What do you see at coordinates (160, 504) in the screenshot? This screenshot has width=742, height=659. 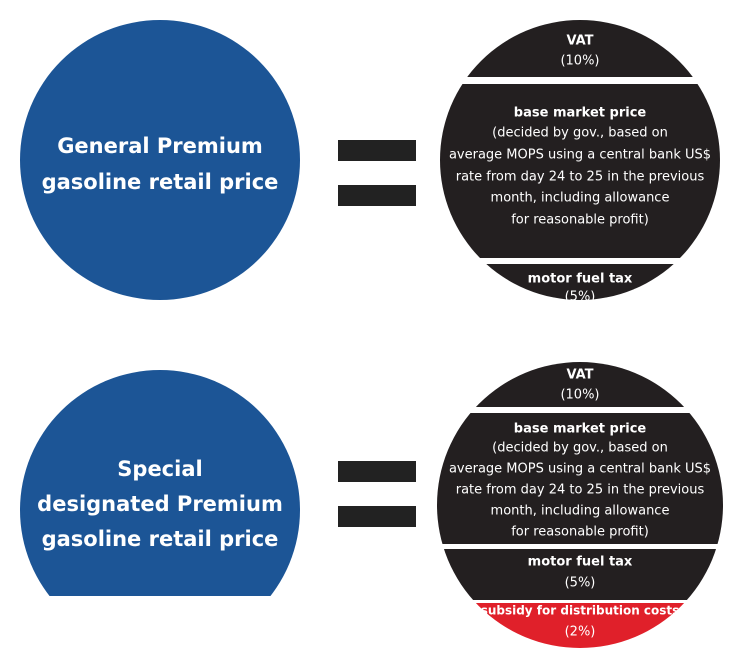 I see `label: designated Premium` at bounding box center [160, 504].